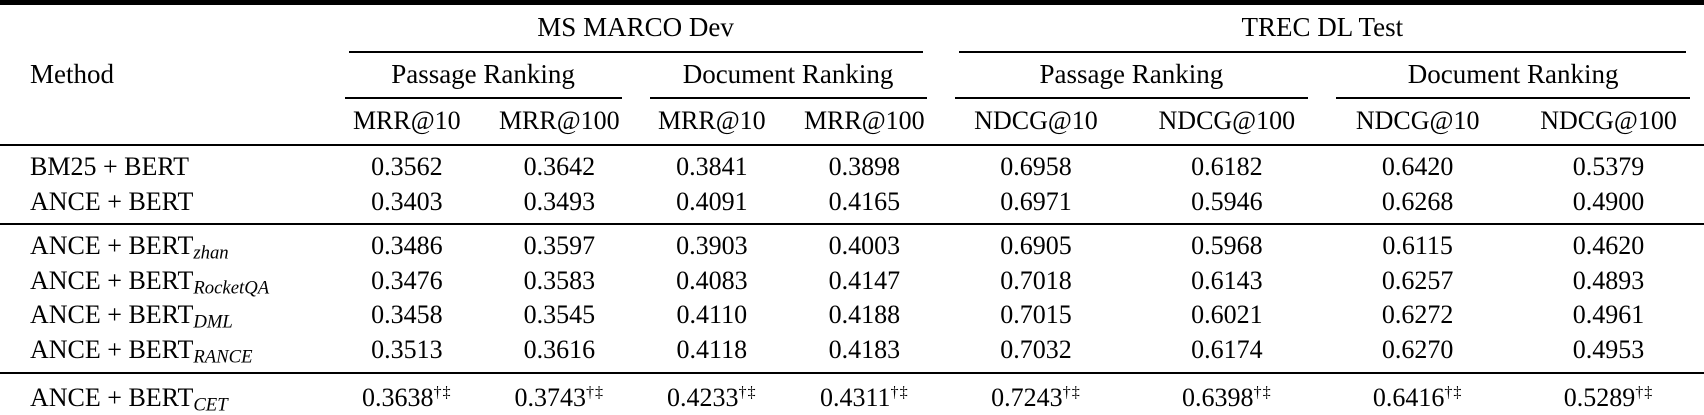 The image size is (1704, 415). What do you see at coordinates (1227, 201) in the screenshot?
I see `metric-value: 0.5946` at bounding box center [1227, 201].